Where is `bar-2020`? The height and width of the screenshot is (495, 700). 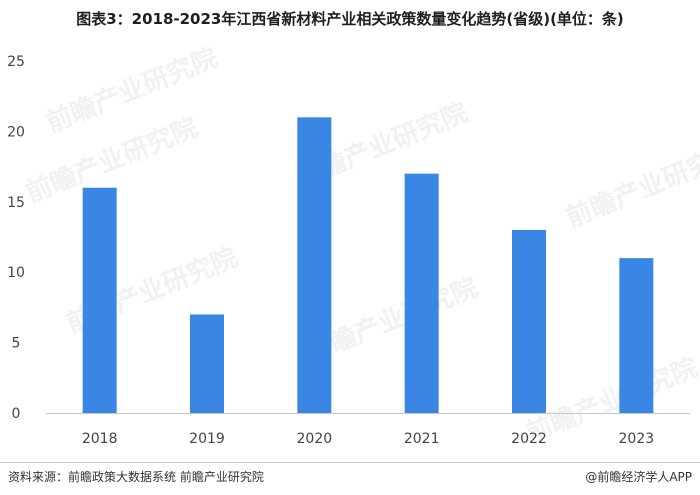 bar-2020 is located at coordinates (314, 265).